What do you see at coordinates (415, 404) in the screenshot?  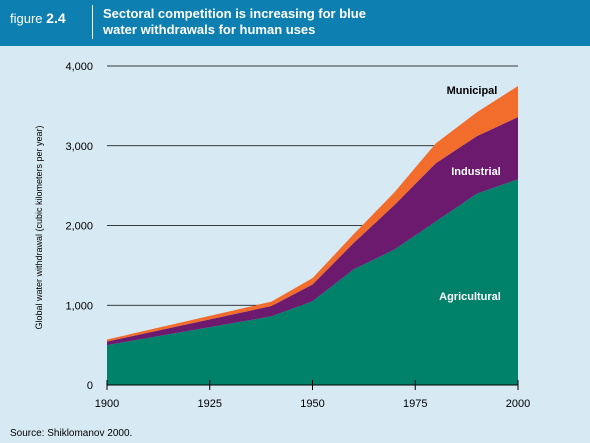 I see `x-tick-label-1975: 1975` at bounding box center [415, 404].